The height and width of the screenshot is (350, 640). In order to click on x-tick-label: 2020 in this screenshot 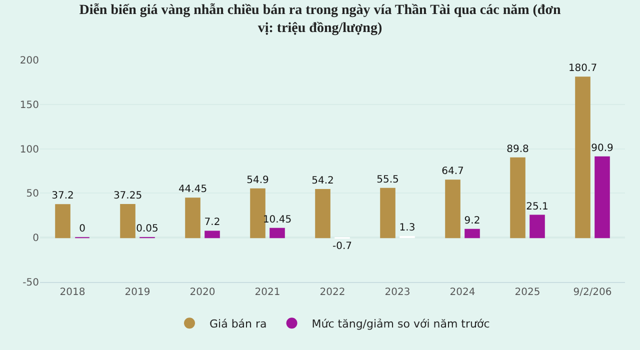, I will do `click(203, 292)`.